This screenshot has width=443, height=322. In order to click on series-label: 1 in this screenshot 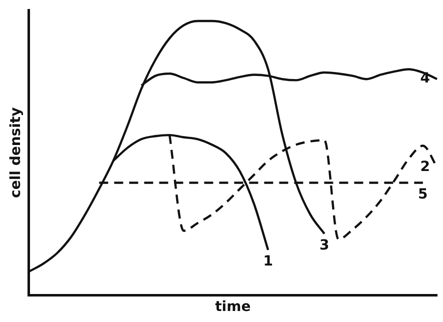, I will do `click(268, 262)`.